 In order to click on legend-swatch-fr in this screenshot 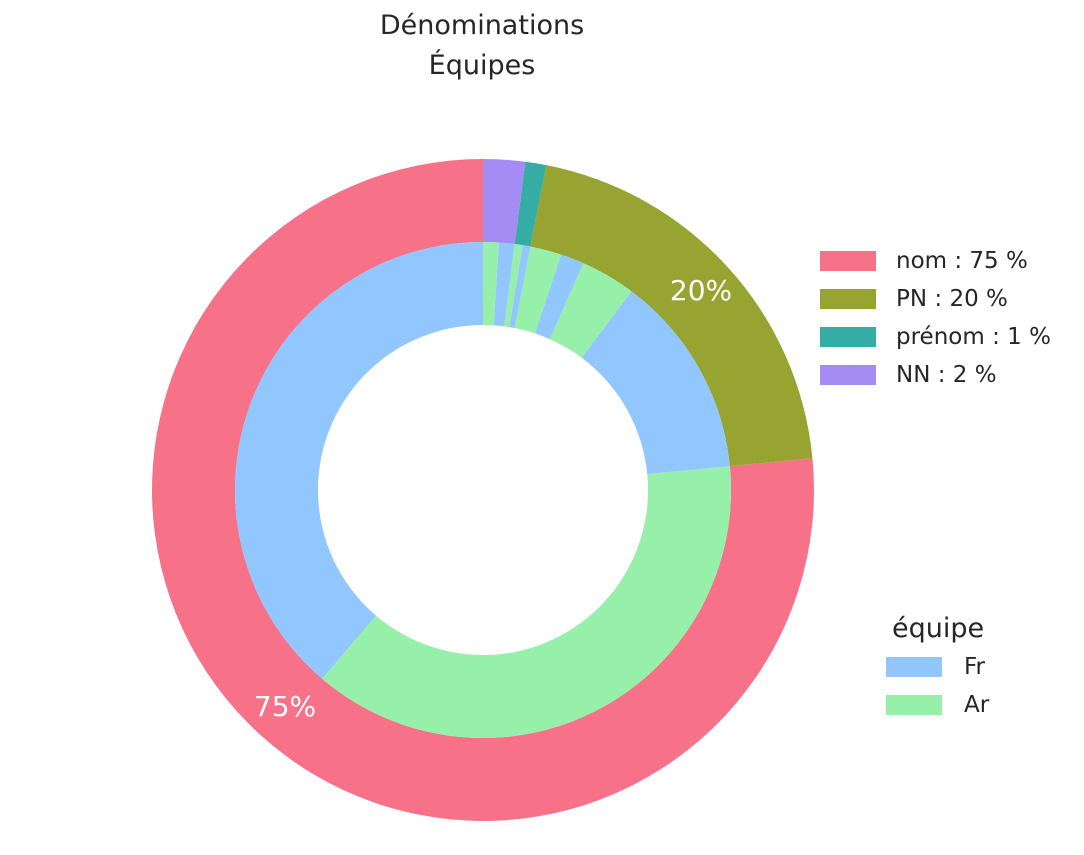, I will do `click(914, 667)`.